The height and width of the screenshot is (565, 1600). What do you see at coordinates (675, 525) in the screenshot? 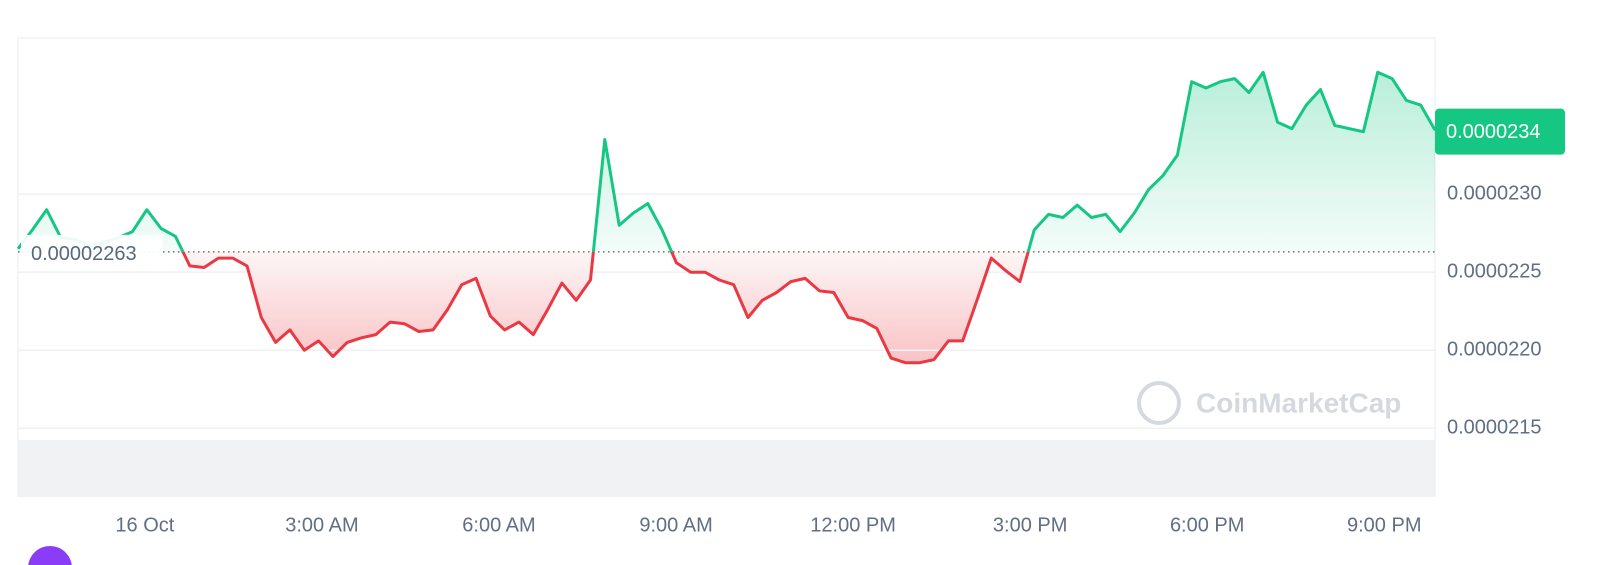
I see `x-tick-label: 9:00 AM` at bounding box center [675, 525].